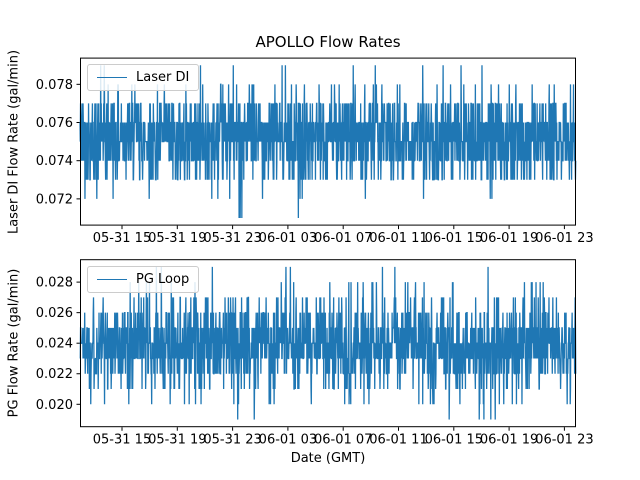  Describe the element at coordinates (54, 283) in the screenshot. I see `svg-text: 0.028` at that location.